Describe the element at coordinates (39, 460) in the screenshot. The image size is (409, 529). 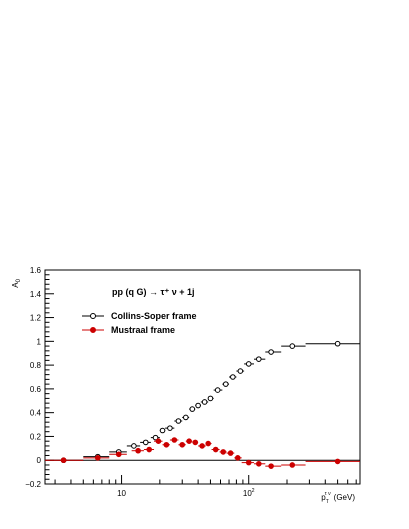
I see `y-tick-label: 0` at that location.